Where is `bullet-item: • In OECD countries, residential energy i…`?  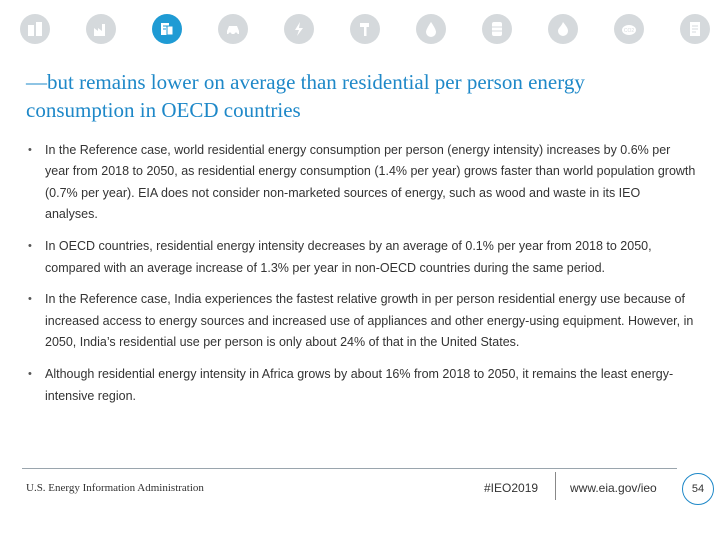
bullet-item: • In OECD countries, residential energy i… is located at coordinates (362, 257).